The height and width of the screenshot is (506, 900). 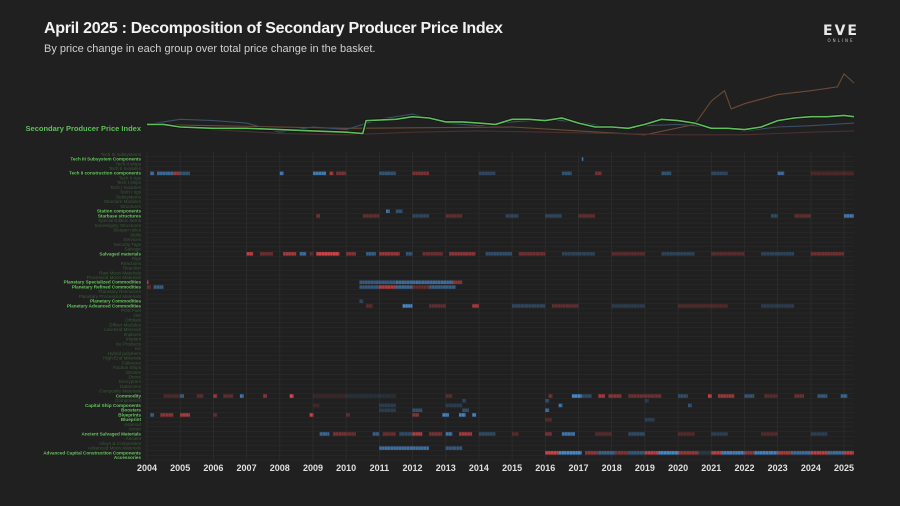 What do you see at coordinates (841, 33) in the screenshot?
I see `eve-online-logo: EVE ONLINE` at bounding box center [841, 33].